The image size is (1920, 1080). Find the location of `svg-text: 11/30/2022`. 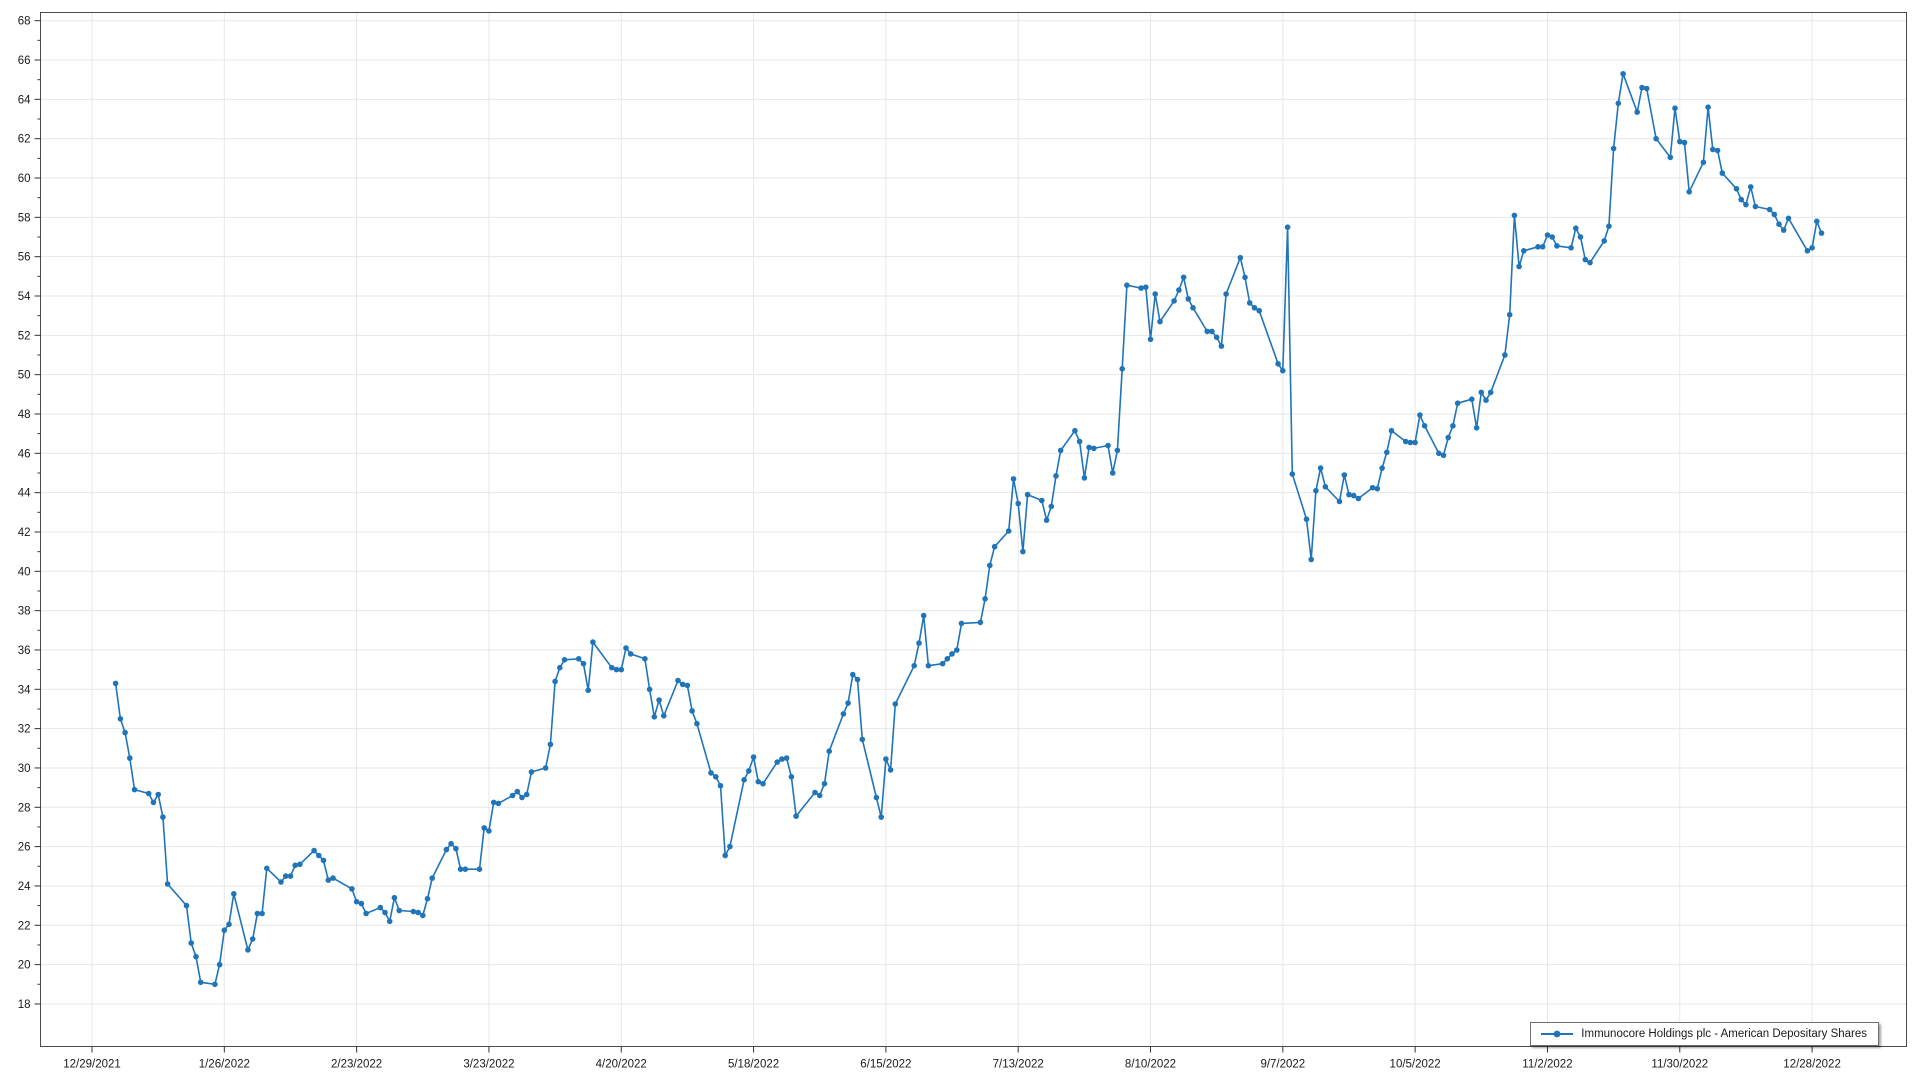

svg-text: 11/30/2022 is located at coordinates (1679, 1065).